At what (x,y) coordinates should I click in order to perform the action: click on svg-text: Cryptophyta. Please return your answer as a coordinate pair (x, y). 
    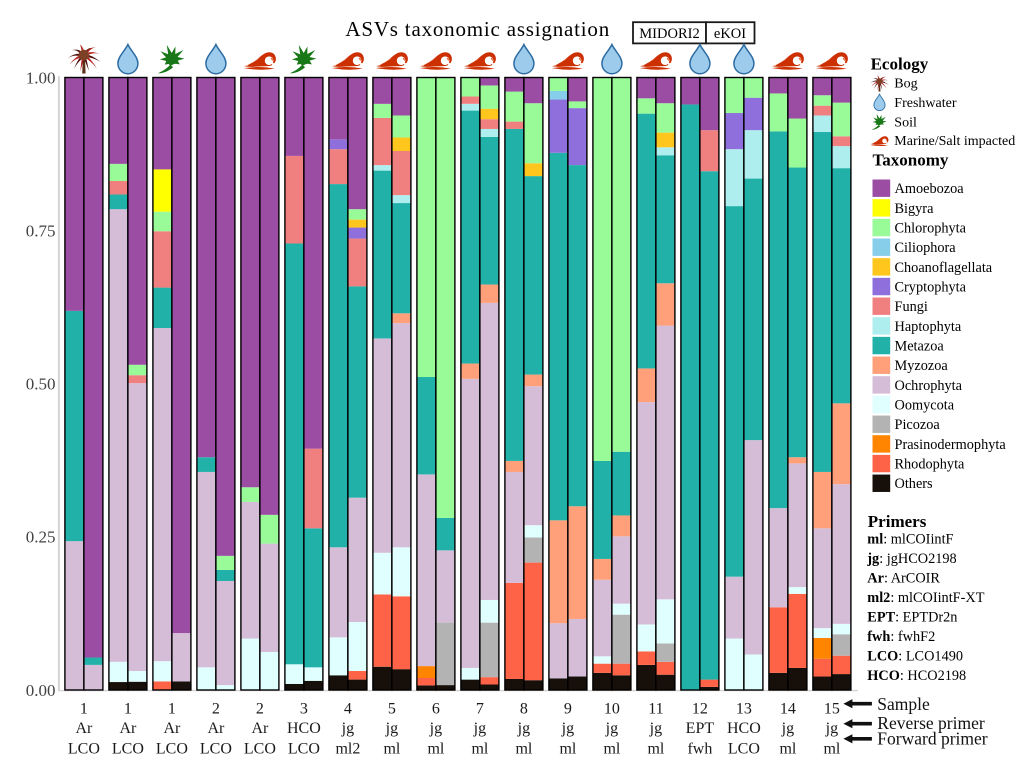
    Looking at the image, I should click on (931, 287).